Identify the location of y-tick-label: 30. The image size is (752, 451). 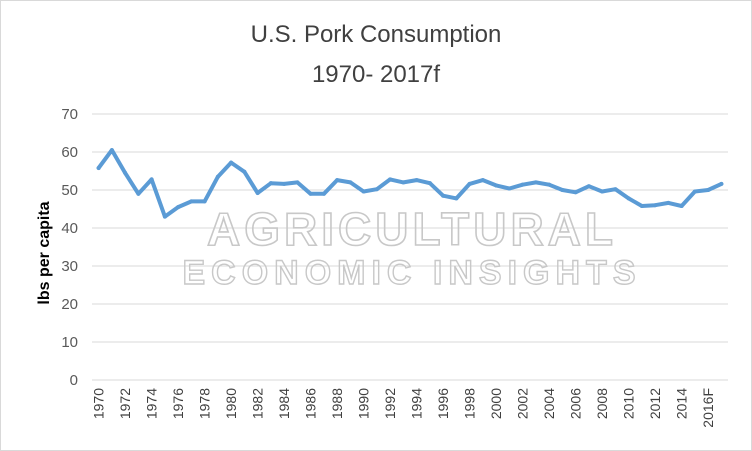
(69, 266).